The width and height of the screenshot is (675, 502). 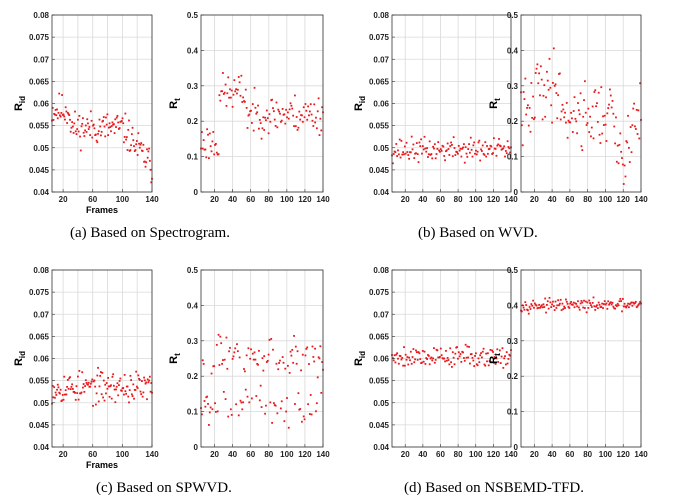 I want to click on y-tick-label: 0.075, so click(x=39, y=292).